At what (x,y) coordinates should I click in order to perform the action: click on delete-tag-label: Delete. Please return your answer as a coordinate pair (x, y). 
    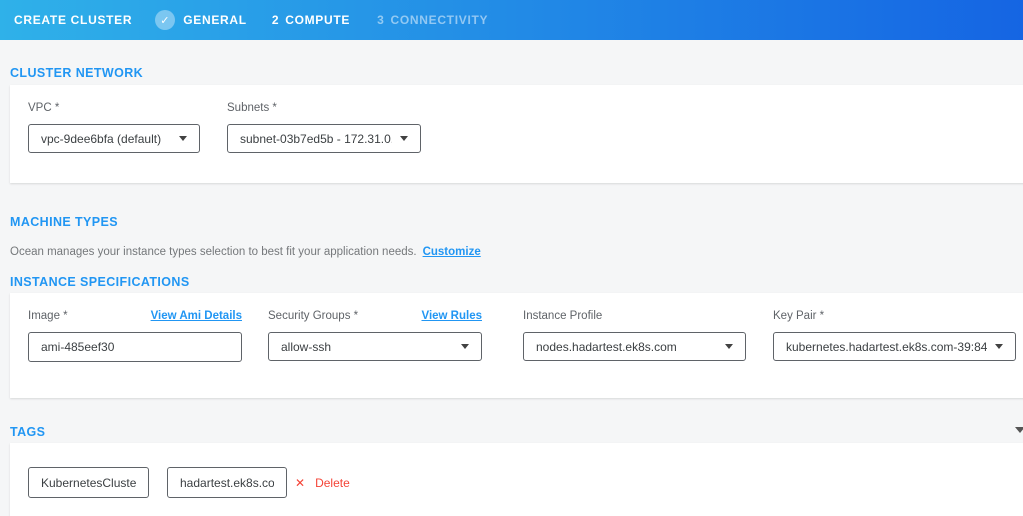
    Looking at the image, I should click on (332, 482).